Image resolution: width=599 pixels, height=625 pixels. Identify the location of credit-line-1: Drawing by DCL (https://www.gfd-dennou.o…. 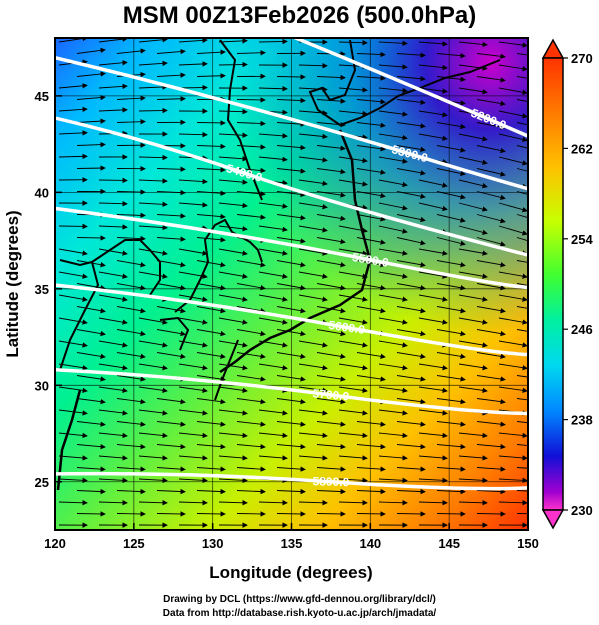
(299, 599).